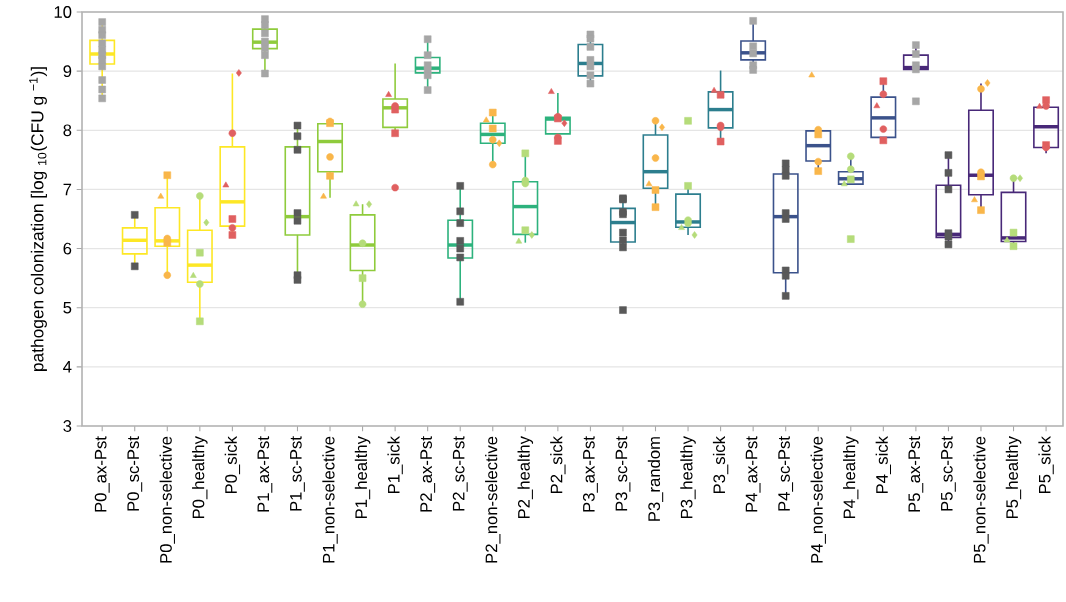 The image size is (1066, 602). Describe the element at coordinates (981, 499) in the screenshot. I see `x-tick-label: P5_non-selective` at that location.